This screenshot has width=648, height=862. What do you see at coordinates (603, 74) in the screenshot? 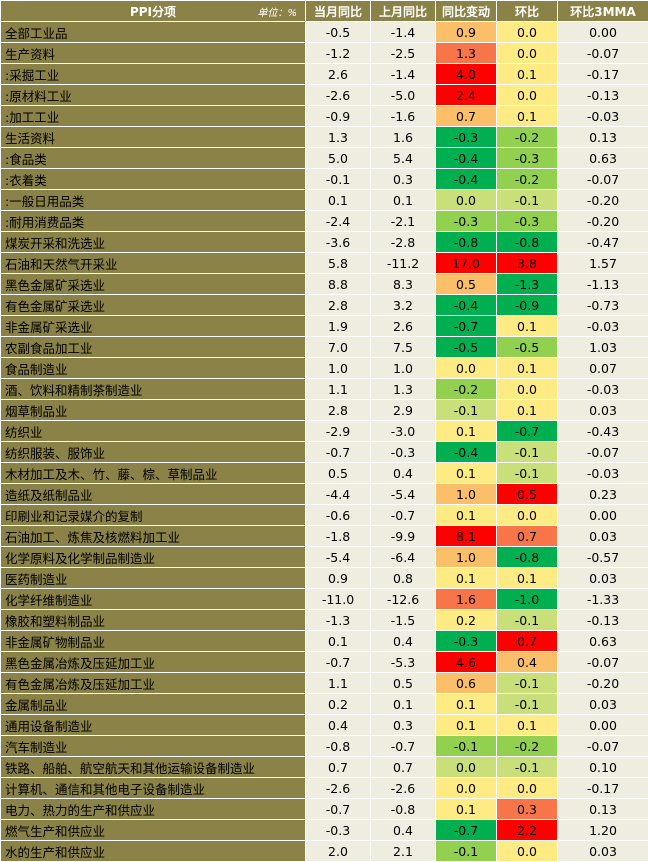
I see `mom-3mma-cell: -0.17` at bounding box center [603, 74].